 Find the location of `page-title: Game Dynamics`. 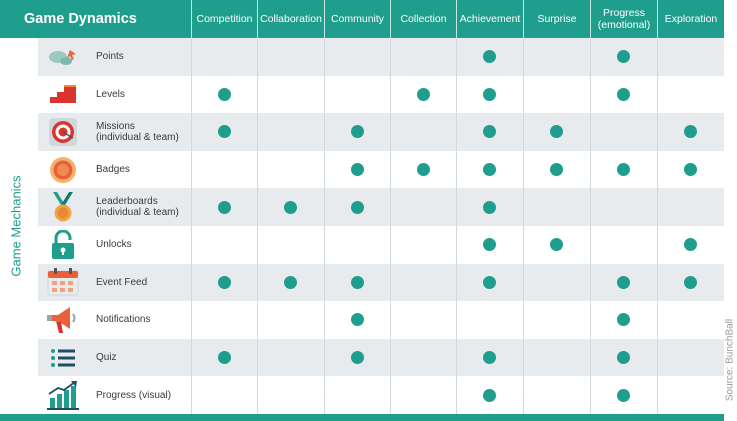

page-title: Game Dynamics is located at coordinates (80, 19).